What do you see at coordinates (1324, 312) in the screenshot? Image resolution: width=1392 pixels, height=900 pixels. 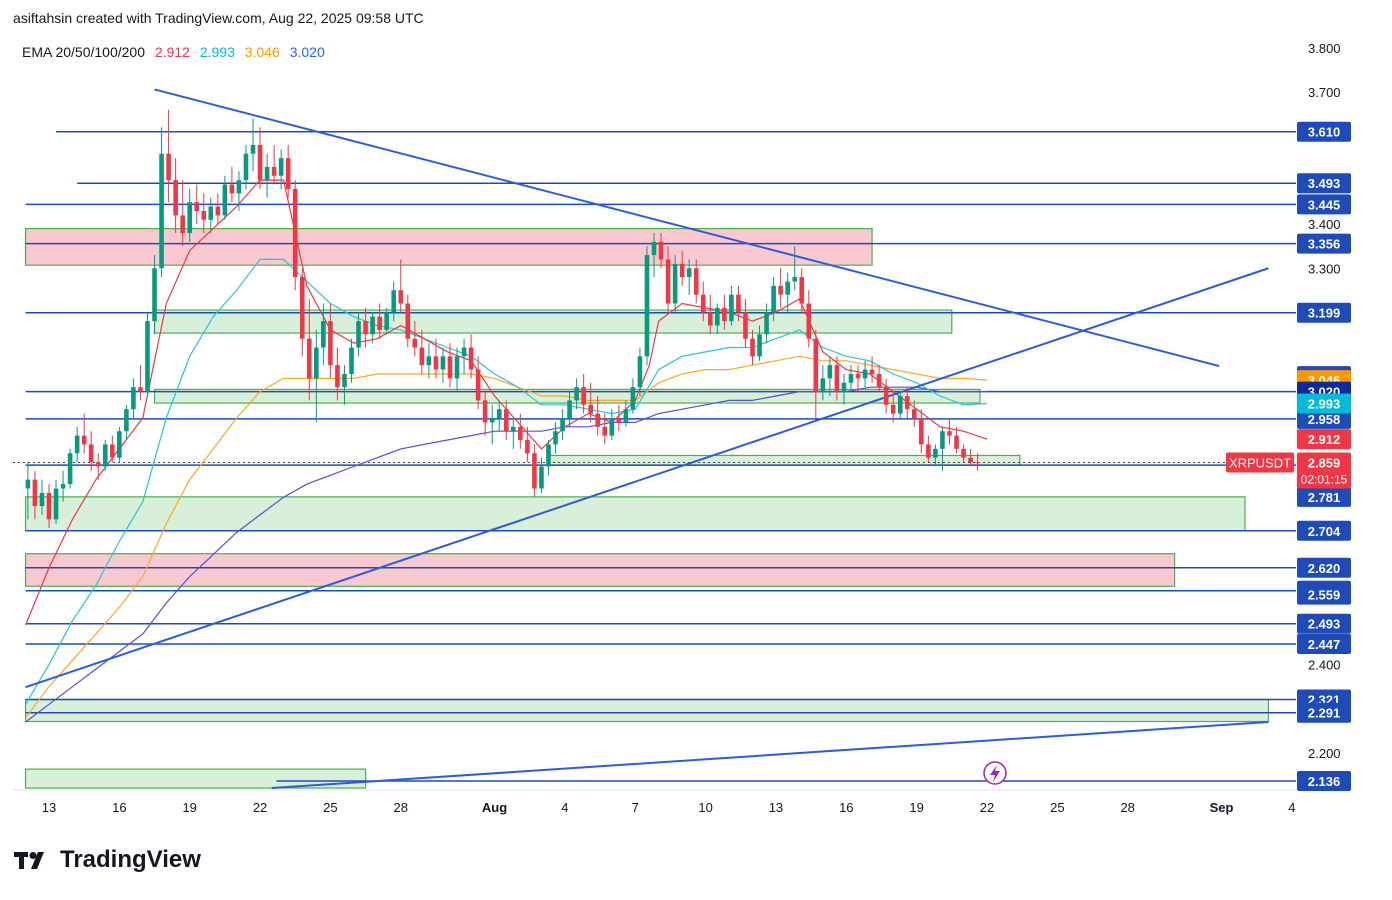 I see `level-tag-3.199: 3.199` at bounding box center [1324, 312].